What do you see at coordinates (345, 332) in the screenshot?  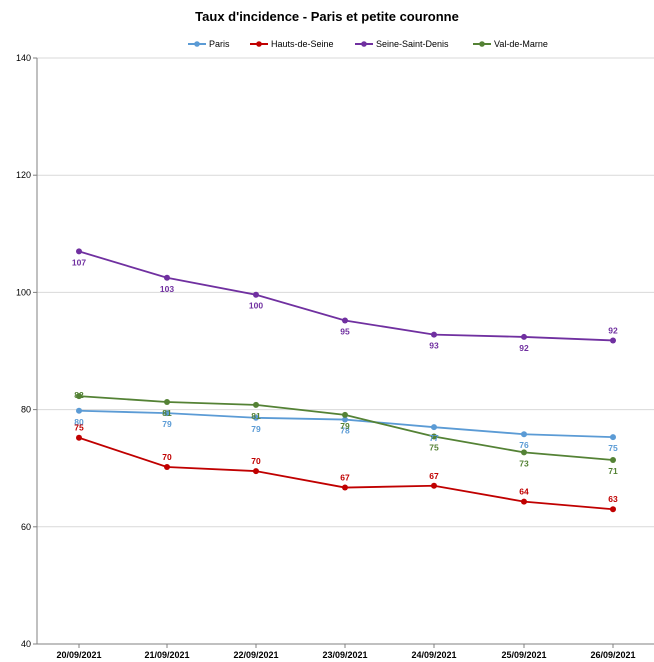 I see `data-label: 95` at bounding box center [345, 332].